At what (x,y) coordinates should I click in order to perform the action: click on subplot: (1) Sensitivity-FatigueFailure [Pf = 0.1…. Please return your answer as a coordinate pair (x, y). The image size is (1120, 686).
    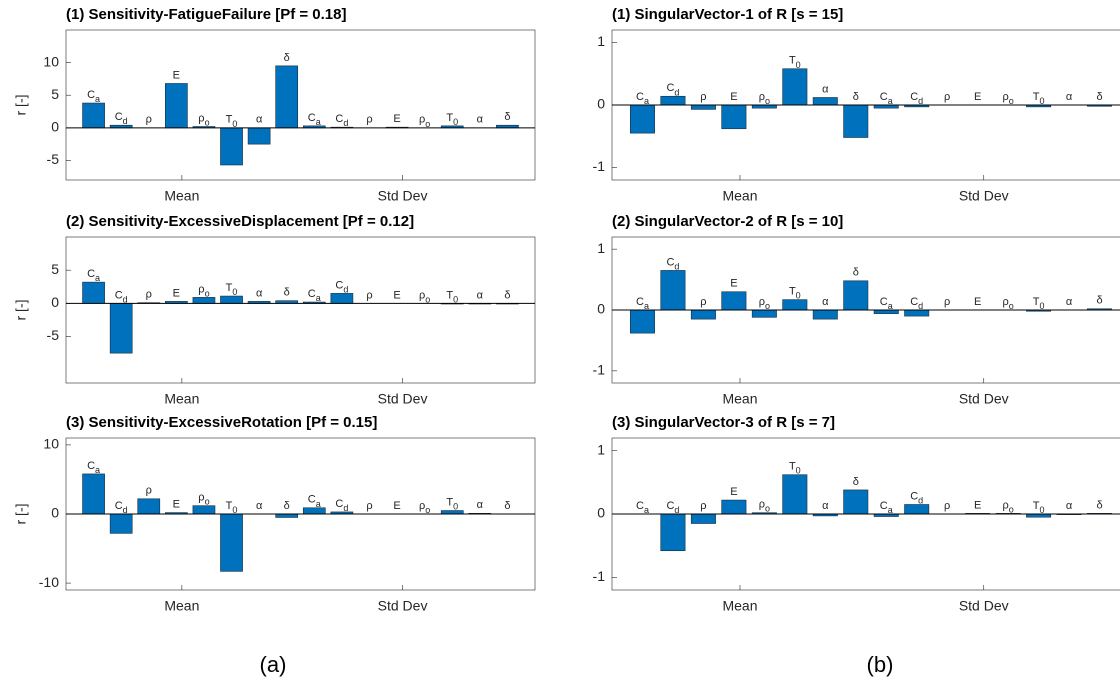
    Looking at the image, I should click on (274, 105).